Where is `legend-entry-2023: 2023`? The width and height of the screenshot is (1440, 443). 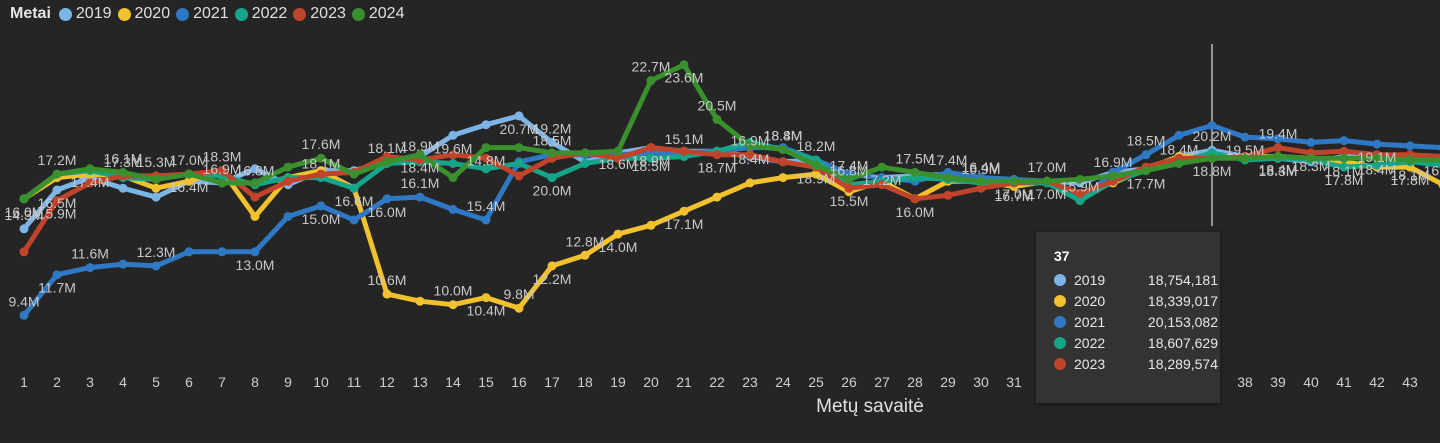
legend-entry-2023: 2023 is located at coordinates (319, 14).